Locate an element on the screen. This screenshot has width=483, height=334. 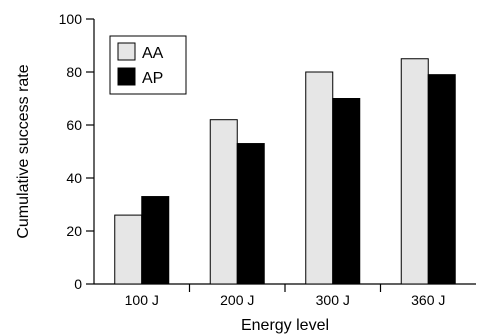
legend: AA AP is located at coordinates (148, 65).